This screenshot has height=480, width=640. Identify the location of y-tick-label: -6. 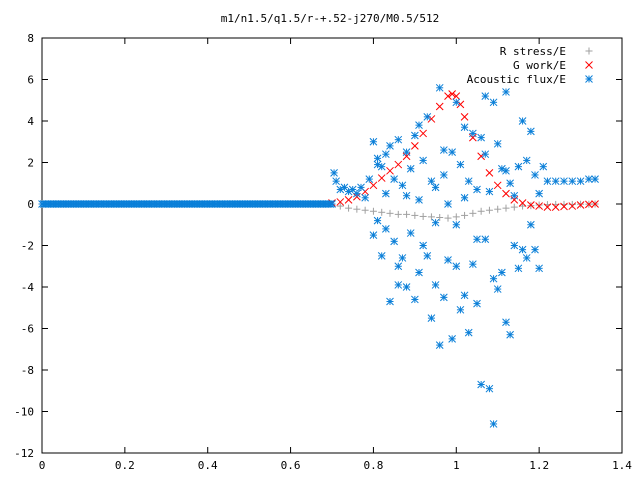
(27, 329).